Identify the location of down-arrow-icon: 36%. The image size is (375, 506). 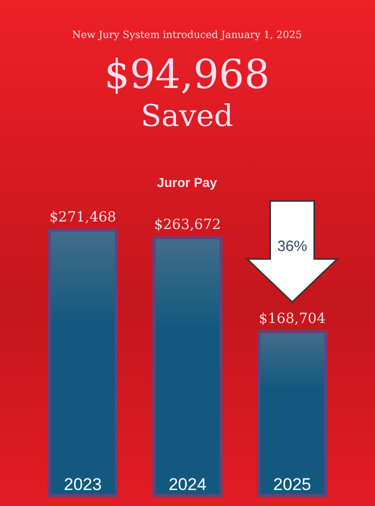
(292, 252).